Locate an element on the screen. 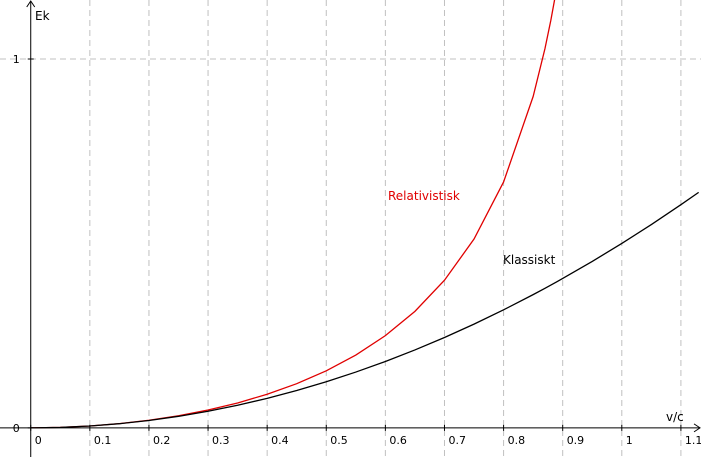 This screenshot has width=701, height=457. x-tick-label: 0.5 is located at coordinates (339, 440).